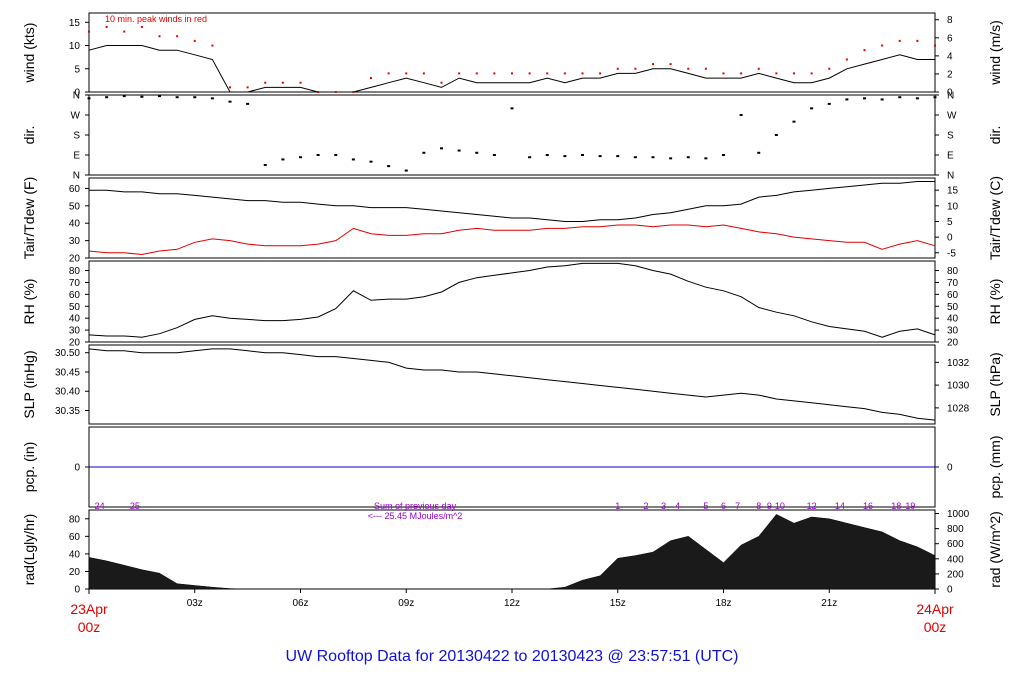 This screenshot has width=1024, height=700. What do you see at coordinates (67, 372) in the screenshot?
I see `pressure-tick-label-left: 30.45` at bounding box center [67, 372].